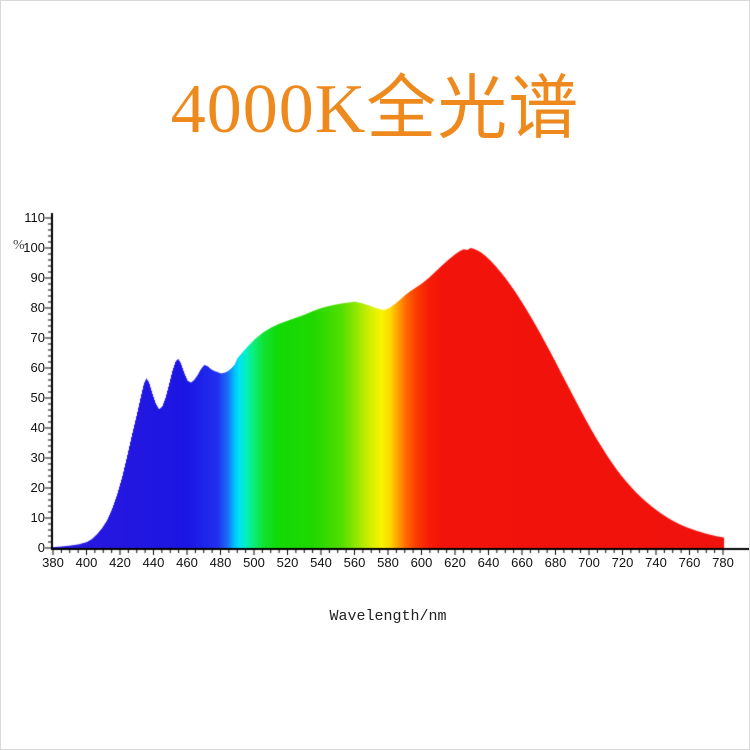 Image resolution: width=750 pixels, height=750 pixels. I want to click on x-tick-label: 380, so click(53, 562).